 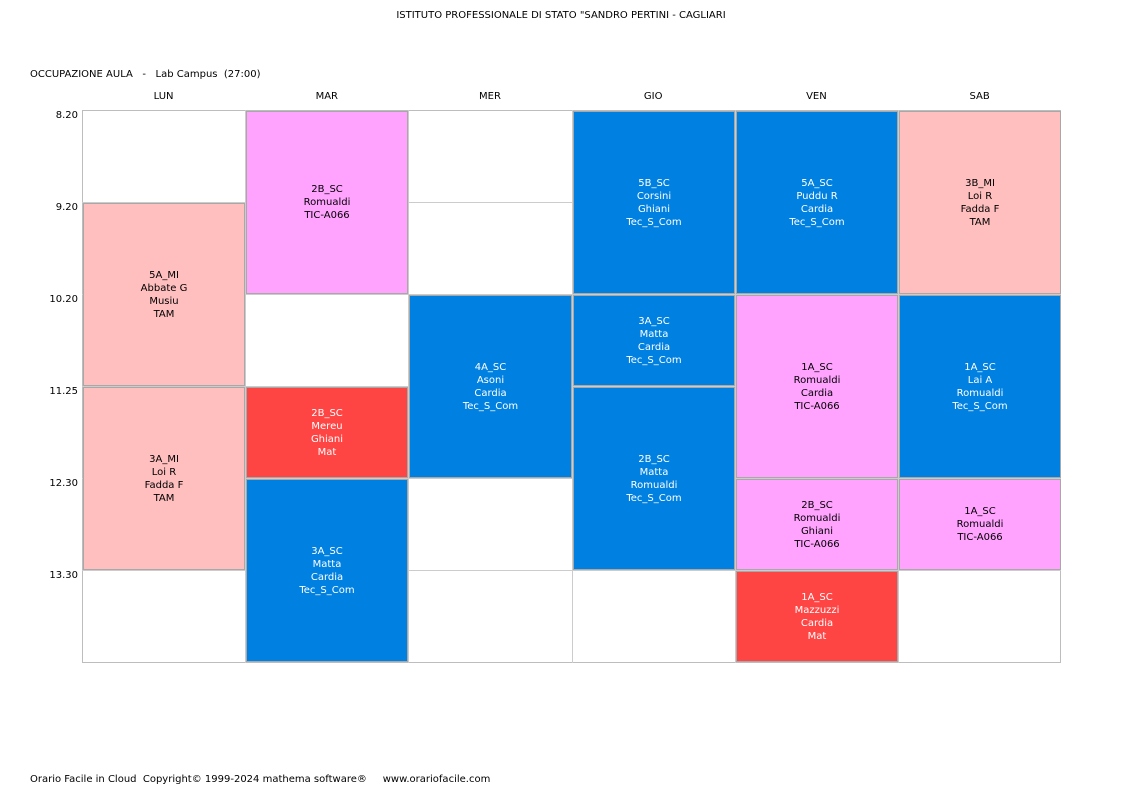 What do you see at coordinates (816, 96) in the screenshot?
I see `day-header-ven: VEN` at bounding box center [816, 96].